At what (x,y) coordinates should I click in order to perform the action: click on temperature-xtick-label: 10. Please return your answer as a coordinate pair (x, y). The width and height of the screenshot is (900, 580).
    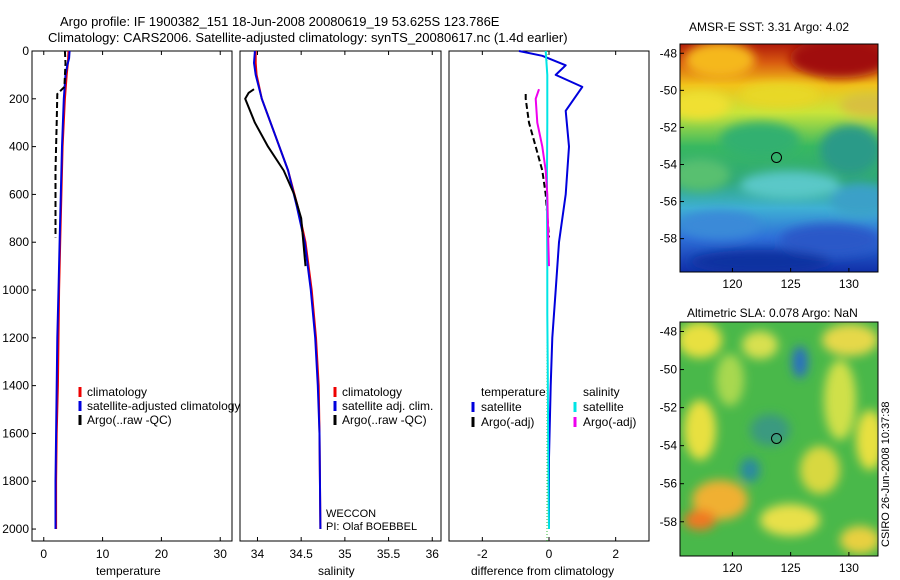
    Looking at the image, I should click on (103, 554).